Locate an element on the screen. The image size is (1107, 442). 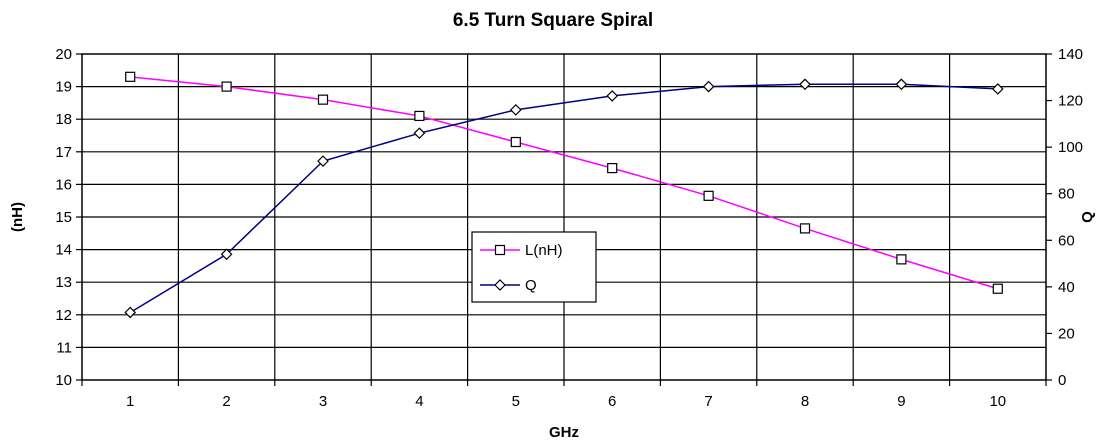
y2-tick-label: 120 is located at coordinates (1070, 101).